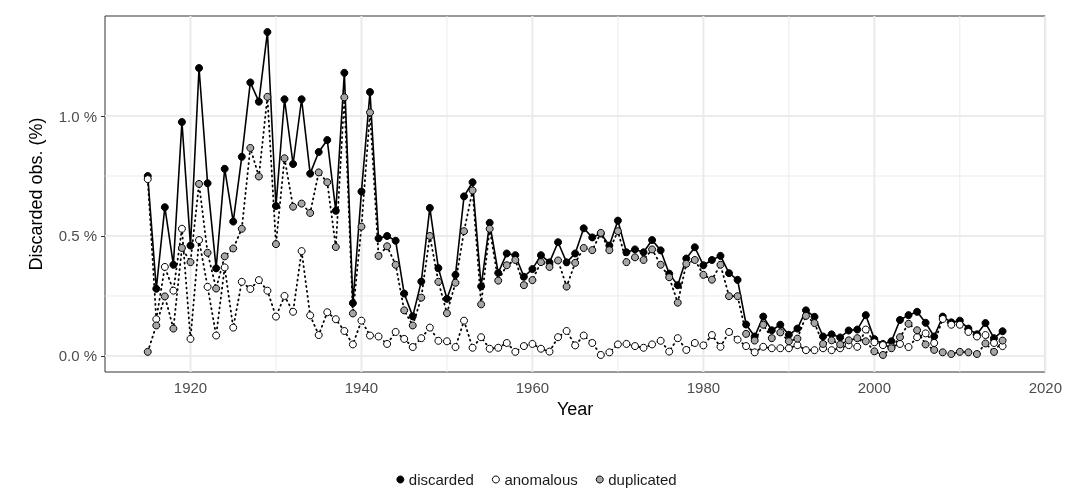 The height and width of the screenshot is (502, 1073). Describe the element at coordinates (361, 387) in the screenshot. I see `x-tick-label: 1940` at that location.